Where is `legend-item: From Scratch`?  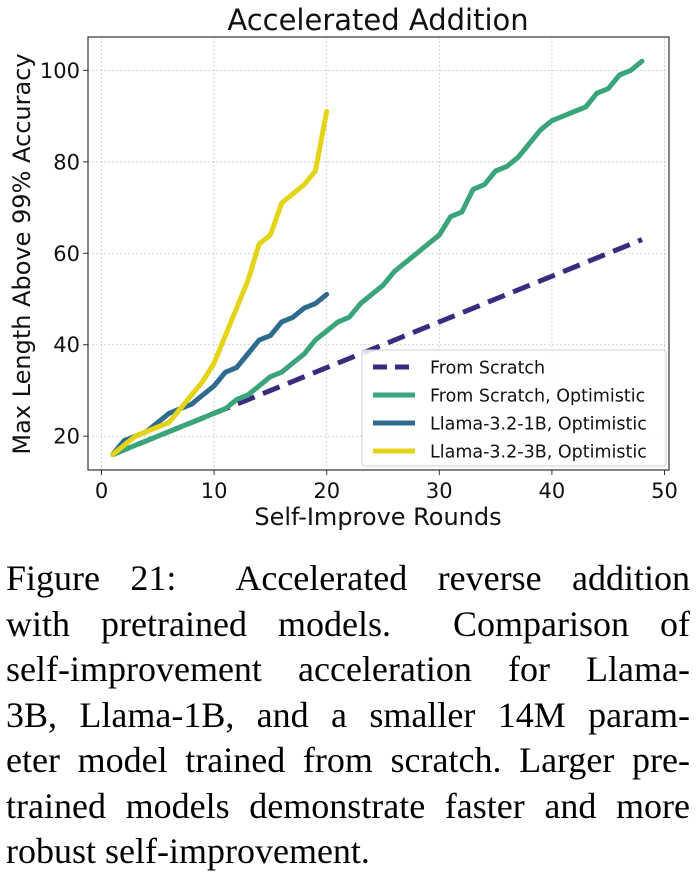
legend-item: From Scratch is located at coordinates (459, 369).